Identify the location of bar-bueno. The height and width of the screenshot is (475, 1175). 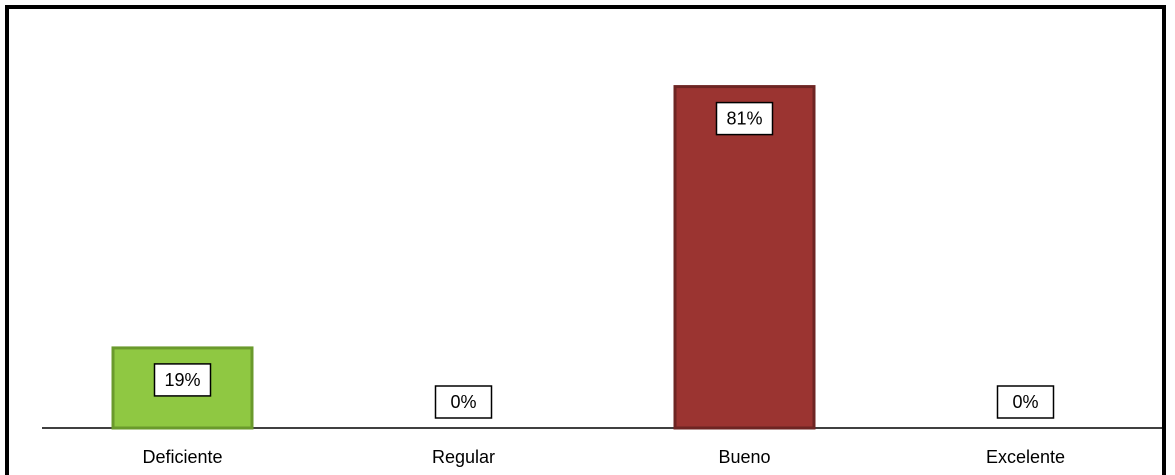
(744, 257).